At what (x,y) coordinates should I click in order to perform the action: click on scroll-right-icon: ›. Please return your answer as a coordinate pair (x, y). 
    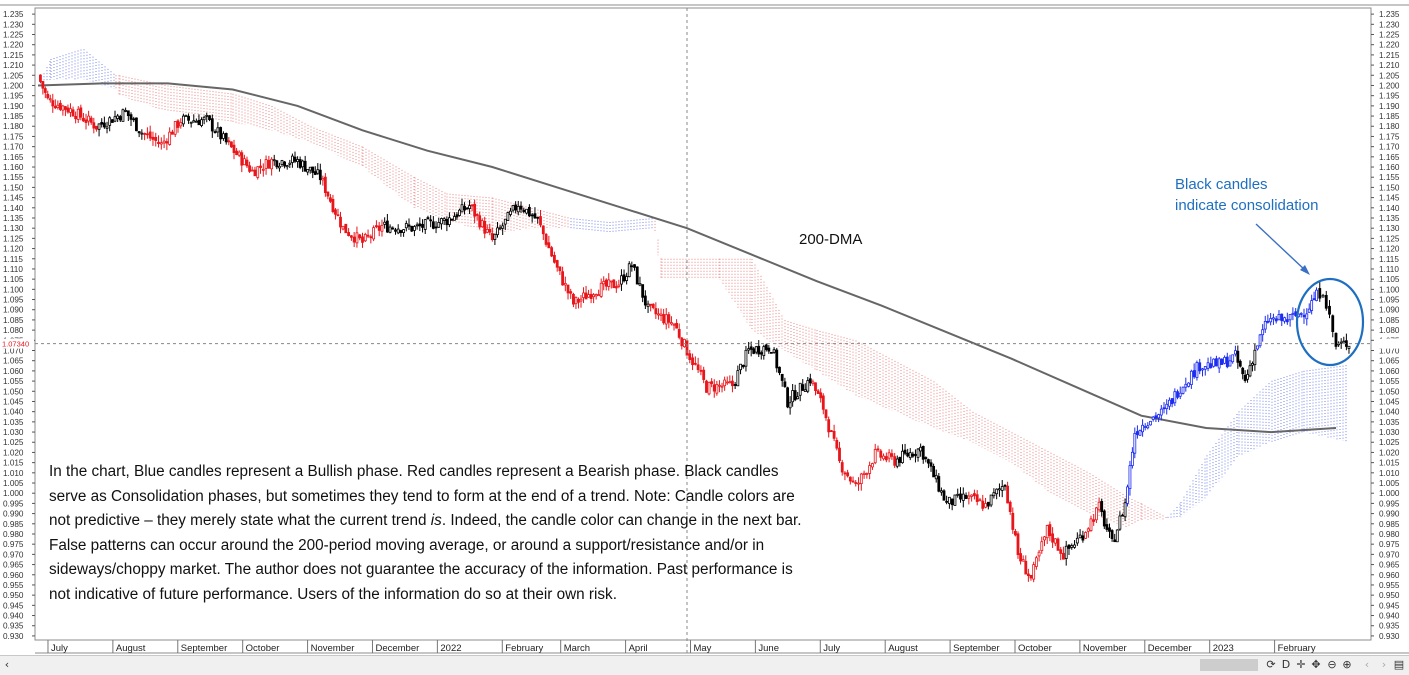
    Looking at the image, I should click on (1384, 664).